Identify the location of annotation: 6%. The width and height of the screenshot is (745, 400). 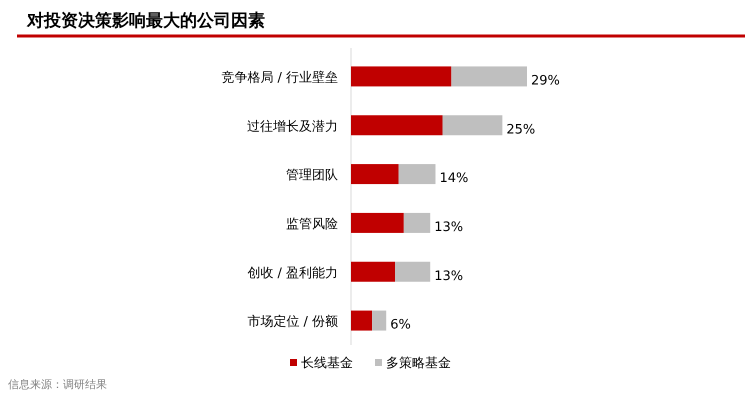
(400, 325).